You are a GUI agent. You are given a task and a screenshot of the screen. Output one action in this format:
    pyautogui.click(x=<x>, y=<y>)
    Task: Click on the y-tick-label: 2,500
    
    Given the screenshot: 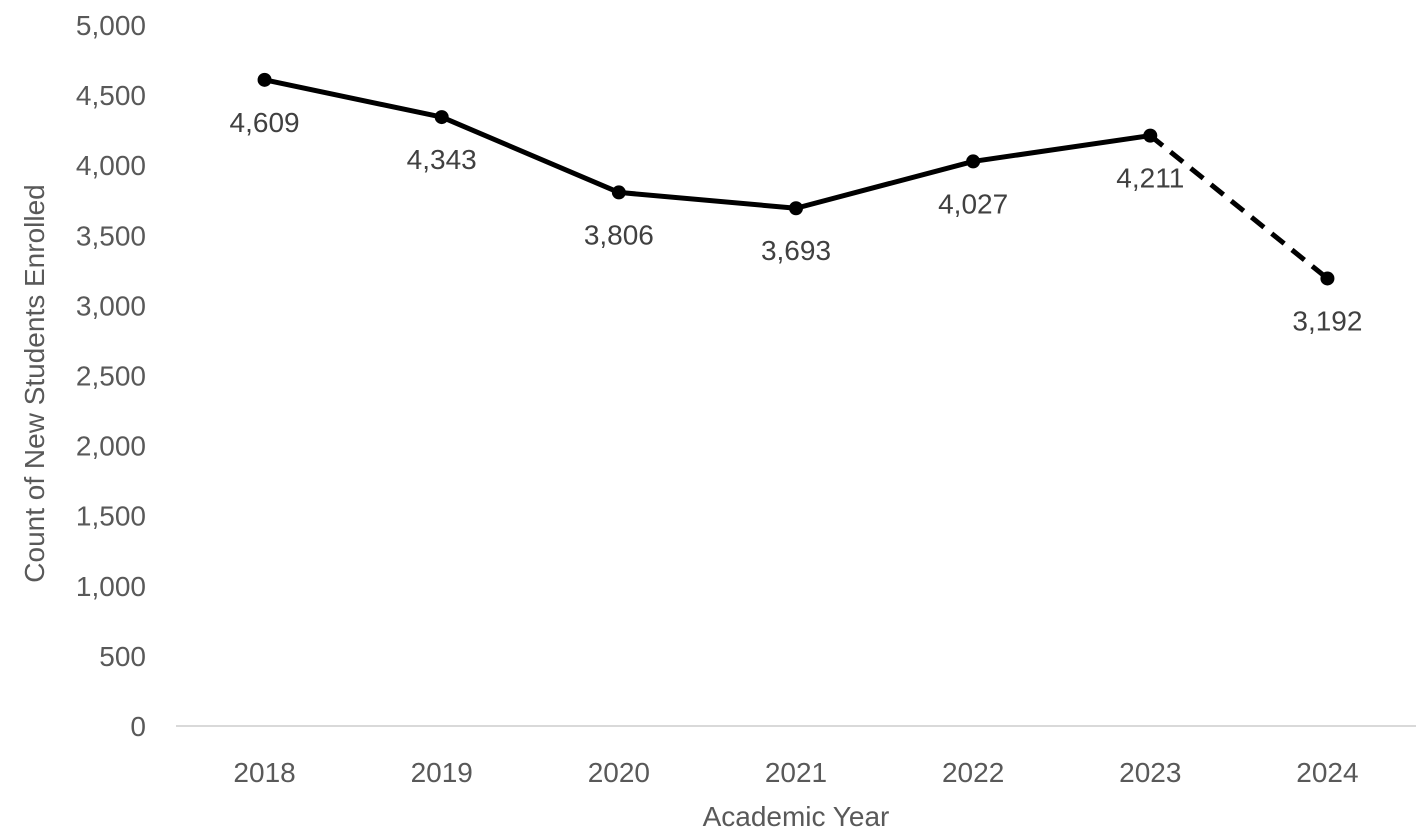 What is the action you would take?
    pyautogui.click(x=111, y=376)
    